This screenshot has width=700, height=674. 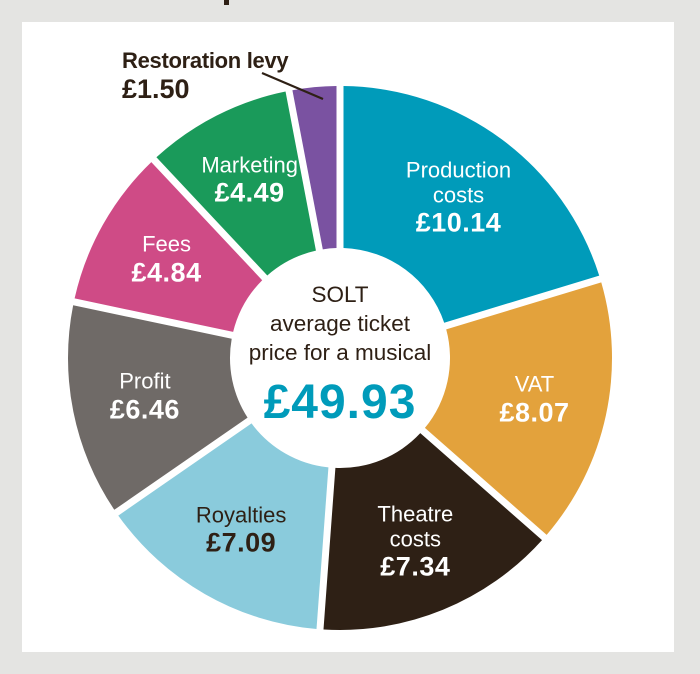 I want to click on label-marketing: Marketing £4.49, so click(x=249, y=180).